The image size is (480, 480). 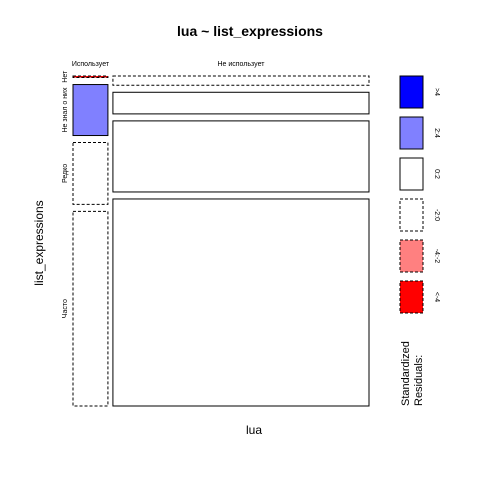 What do you see at coordinates (241, 64) in the screenshot?
I see `x-category-label: Не использует` at bounding box center [241, 64].